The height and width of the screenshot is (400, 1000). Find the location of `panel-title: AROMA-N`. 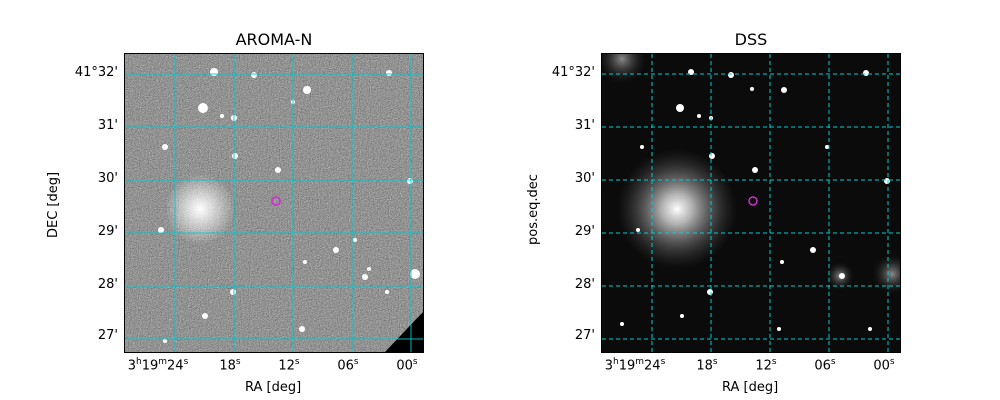

panel-title: AROMA-N is located at coordinates (274, 39).